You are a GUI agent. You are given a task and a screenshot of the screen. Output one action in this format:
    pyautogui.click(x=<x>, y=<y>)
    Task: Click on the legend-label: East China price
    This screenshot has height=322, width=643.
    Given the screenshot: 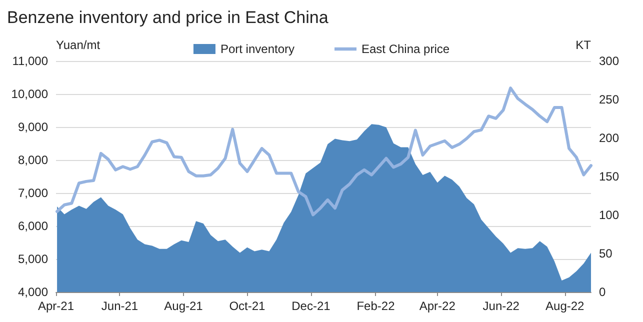 What is the action you would take?
    pyautogui.click(x=405, y=49)
    